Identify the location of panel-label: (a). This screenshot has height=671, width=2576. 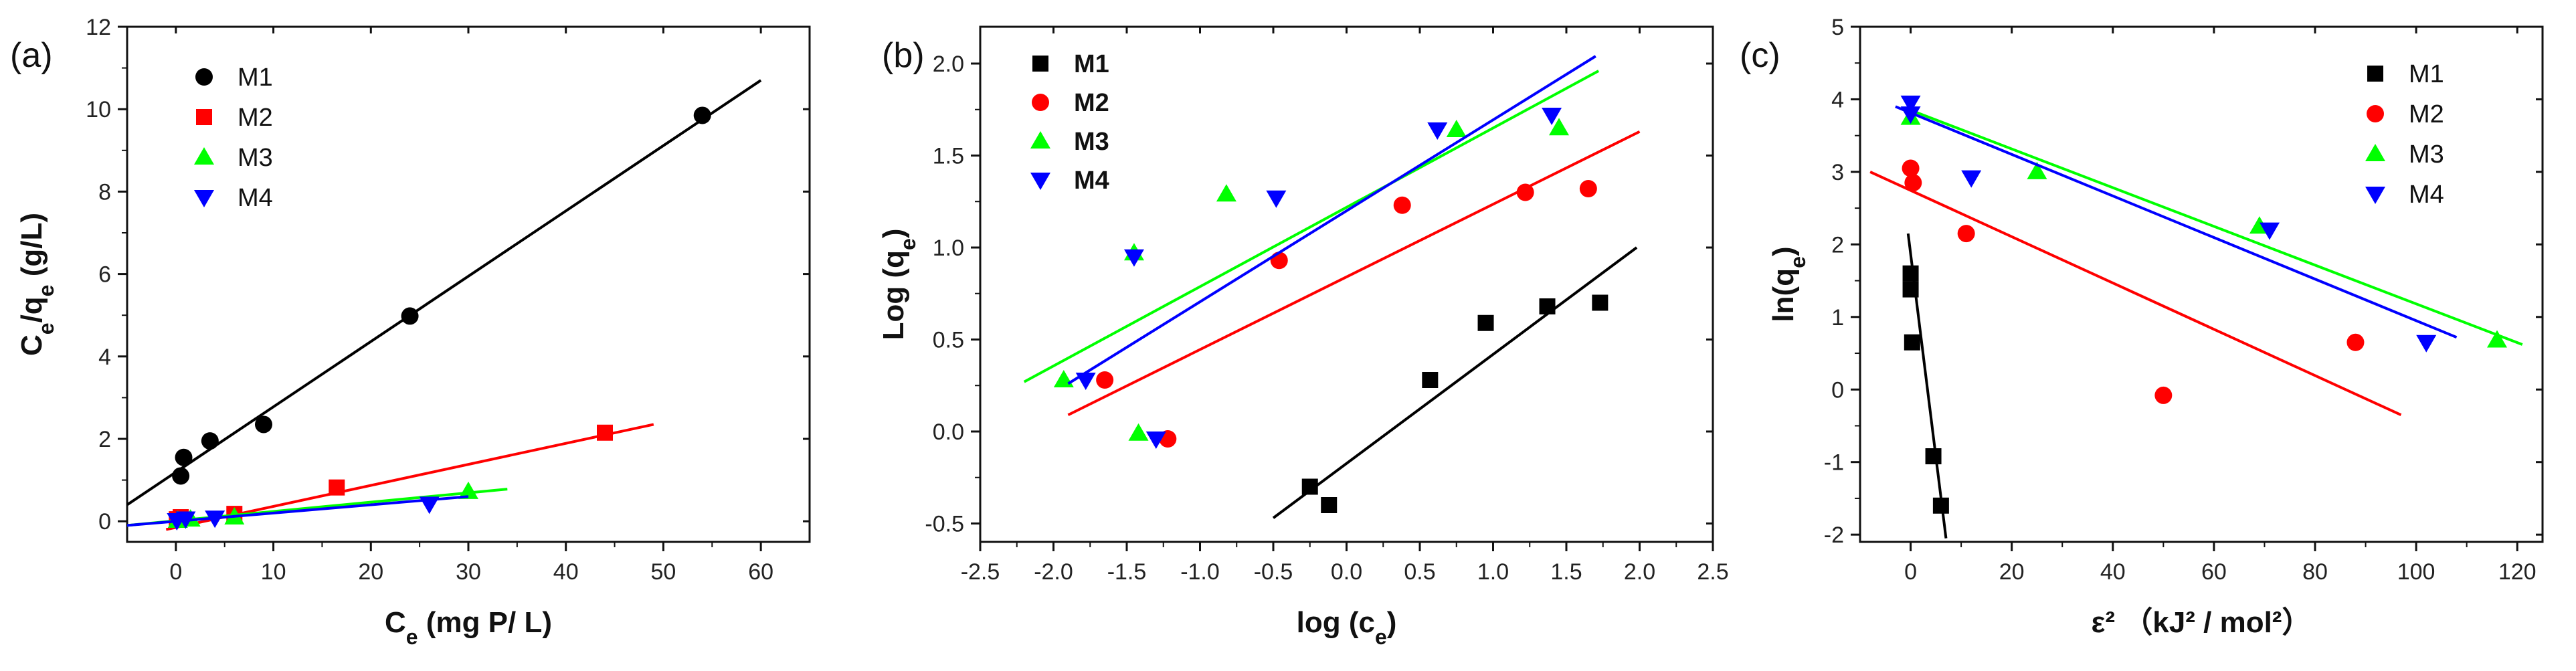
(32, 56).